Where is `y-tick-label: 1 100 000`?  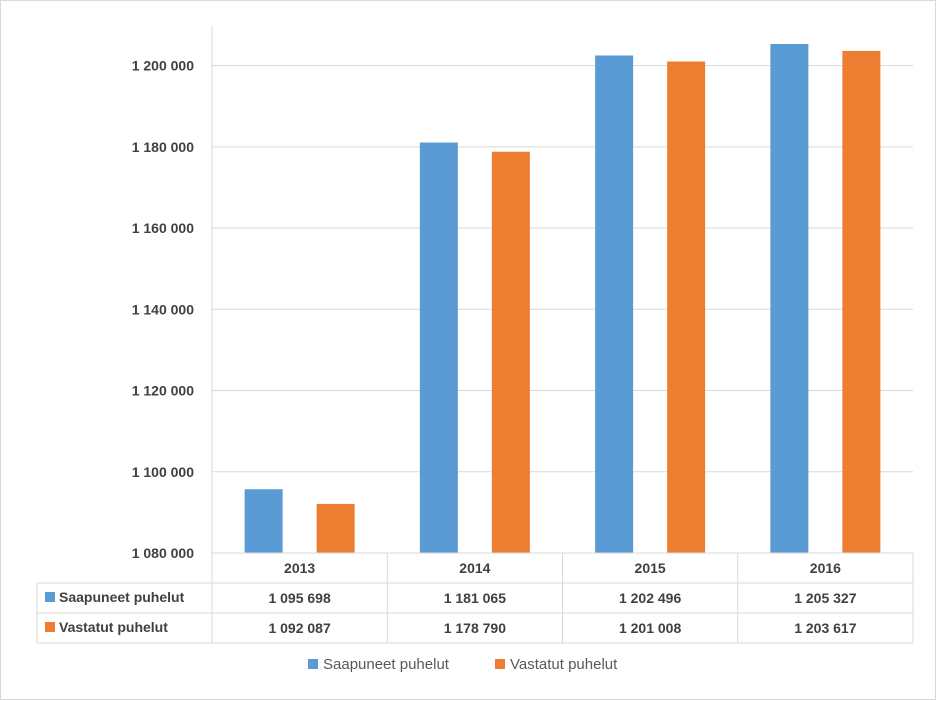 y-tick-label: 1 100 000 is located at coordinates (163, 472).